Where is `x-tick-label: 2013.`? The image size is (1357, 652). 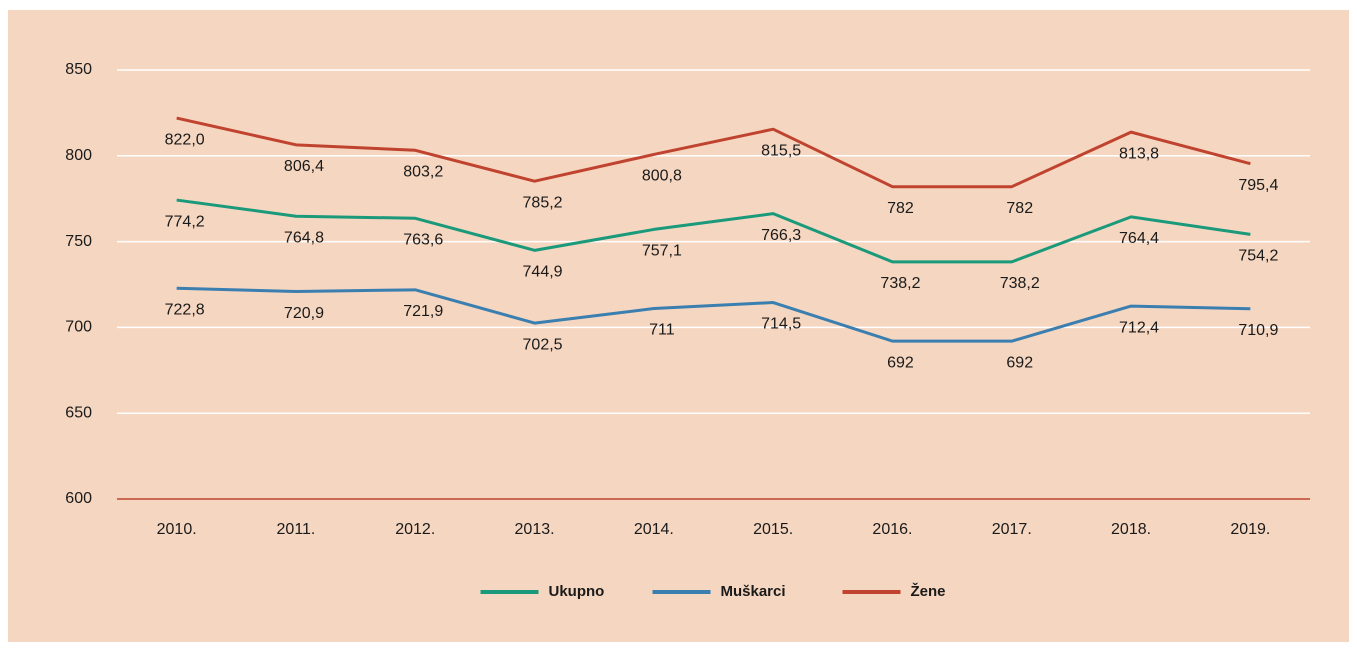
x-tick-label: 2013. is located at coordinates (535, 529).